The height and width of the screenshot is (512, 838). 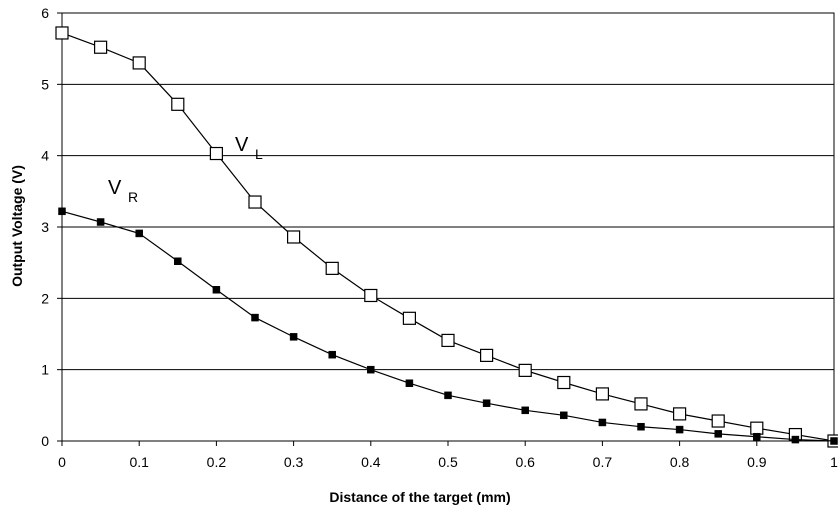 What do you see at coordinates (371, 462) in the screenshot?
I see `x-tick-label: 0.4` at bounding box center [371, 462].